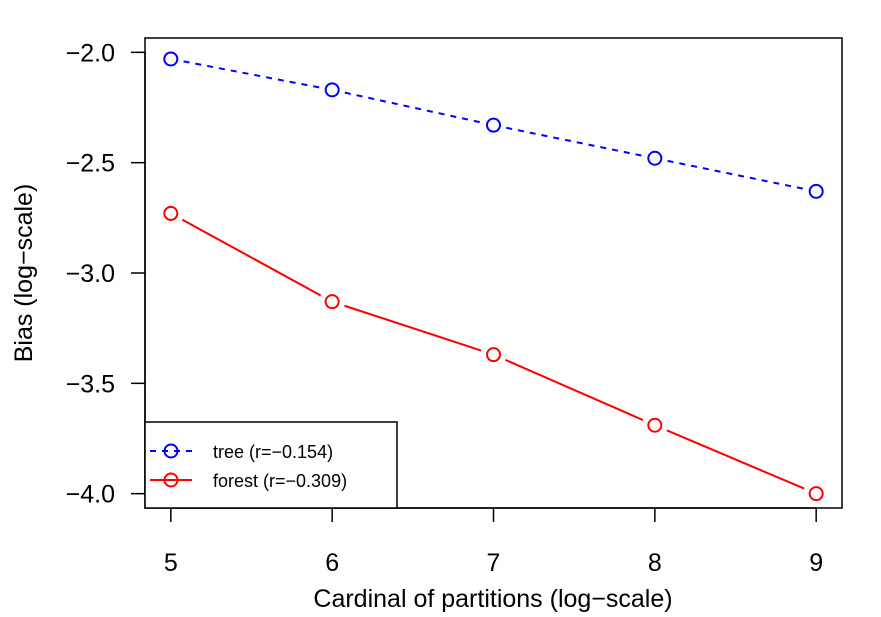 This screenshot has height=617, width=881. I want to click on legend-tree-marker, so click(171, 451).